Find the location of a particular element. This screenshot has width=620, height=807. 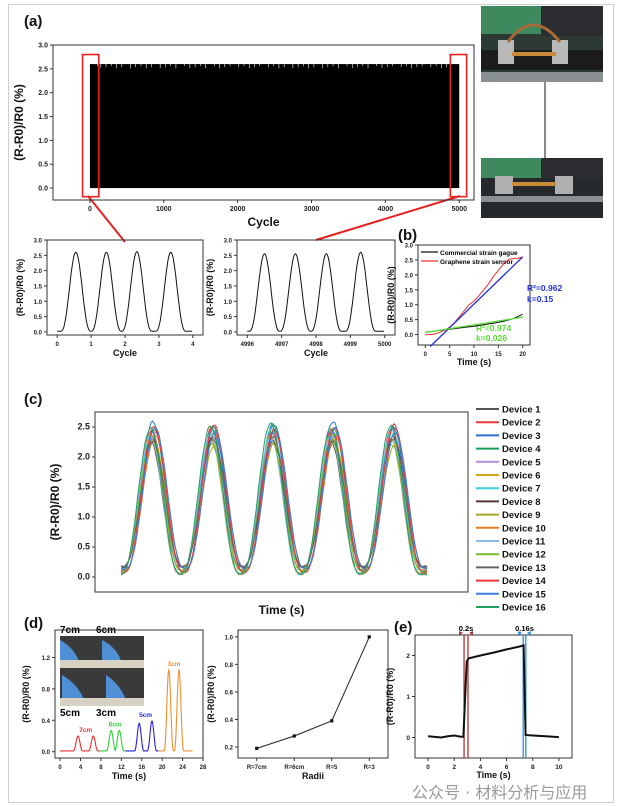

zoom-arrow-end is located at coordinates (388, 218).